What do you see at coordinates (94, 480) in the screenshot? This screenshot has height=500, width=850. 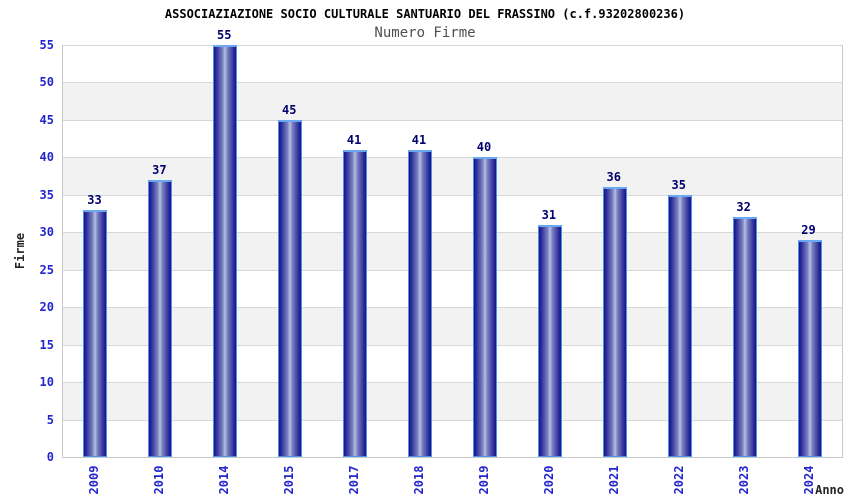 I see `x-tick-label: 2009` at bounding box center [94, 480].